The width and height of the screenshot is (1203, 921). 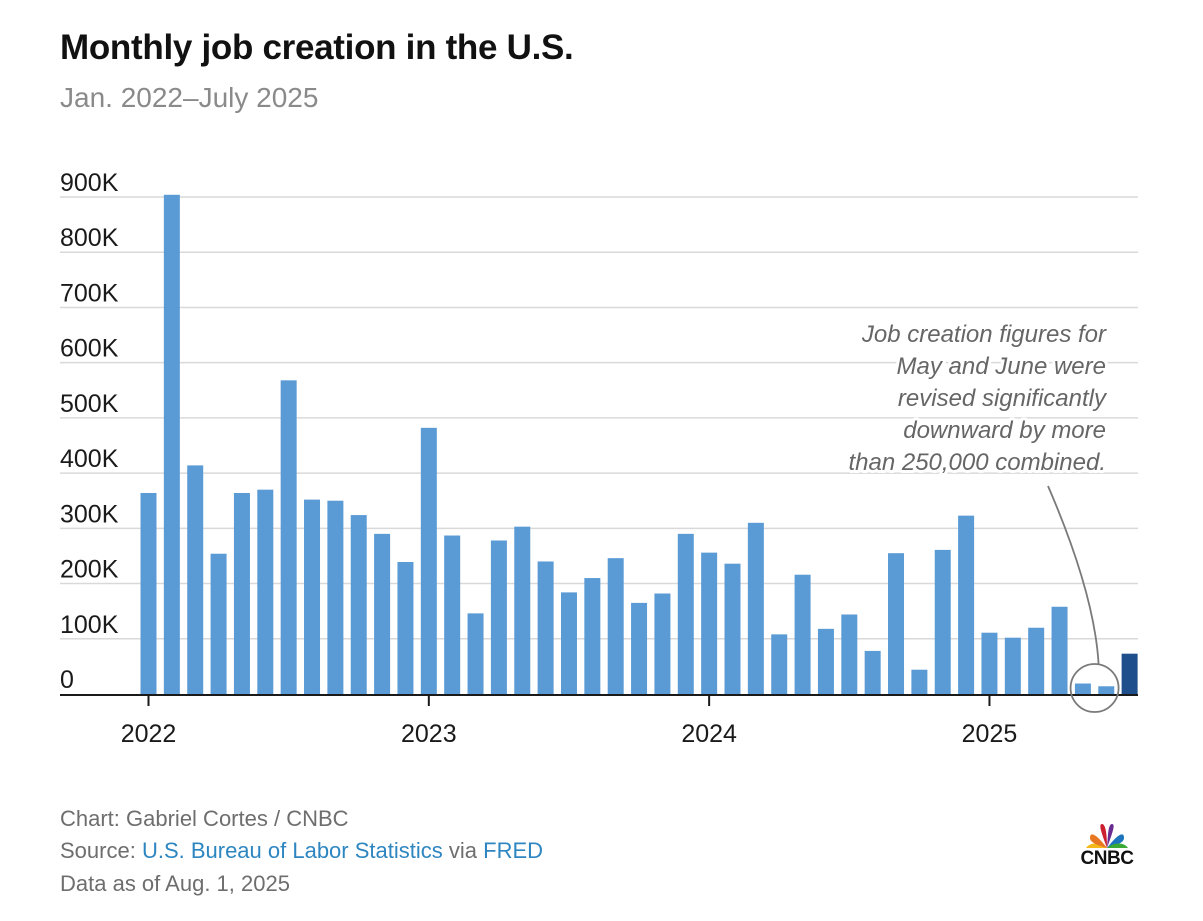 I want to click on bar: Apr 2022: 254000, so click(x=218, y=623).